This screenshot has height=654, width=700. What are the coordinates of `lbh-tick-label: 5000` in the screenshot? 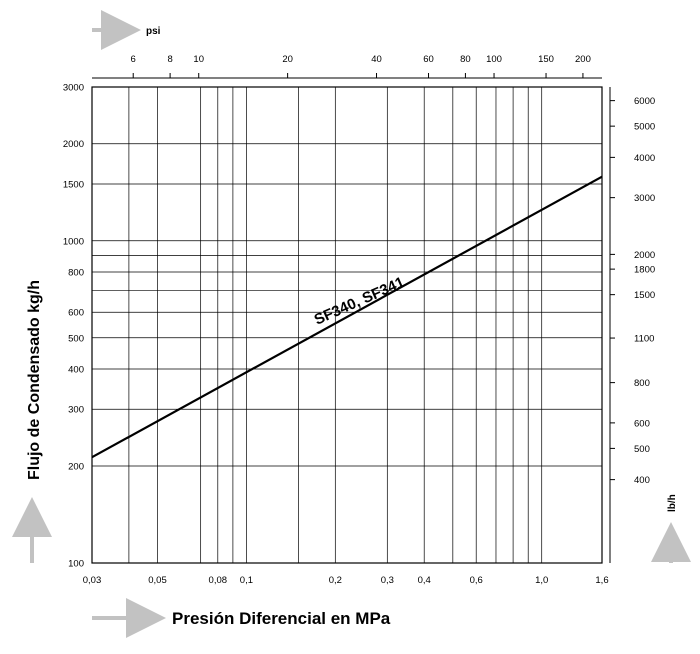 It's located at (644, 127).